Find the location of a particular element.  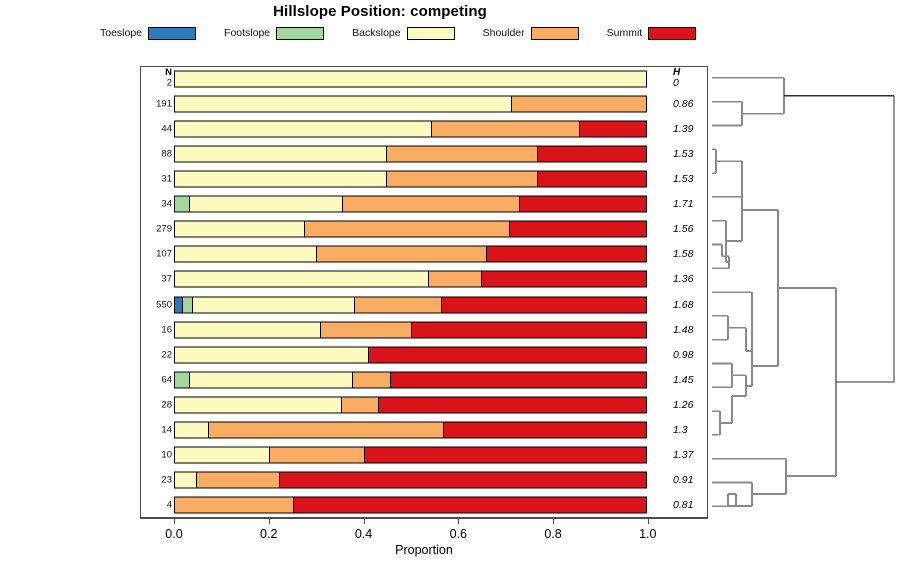

legend-swatch-shoulder is located at coordinates (554, 33).